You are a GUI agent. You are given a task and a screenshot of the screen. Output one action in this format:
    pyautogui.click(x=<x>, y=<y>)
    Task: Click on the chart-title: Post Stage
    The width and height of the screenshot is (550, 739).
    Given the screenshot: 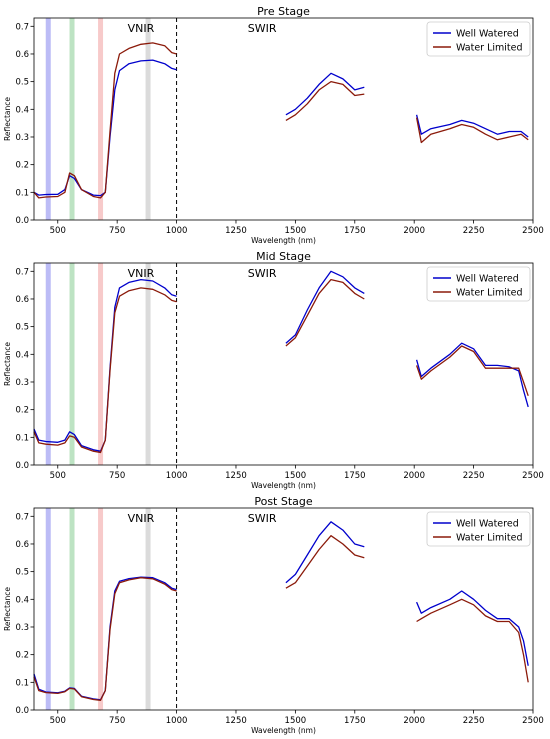 What is the action you would take?
    pyautogui.click(x=283, y=501)
    